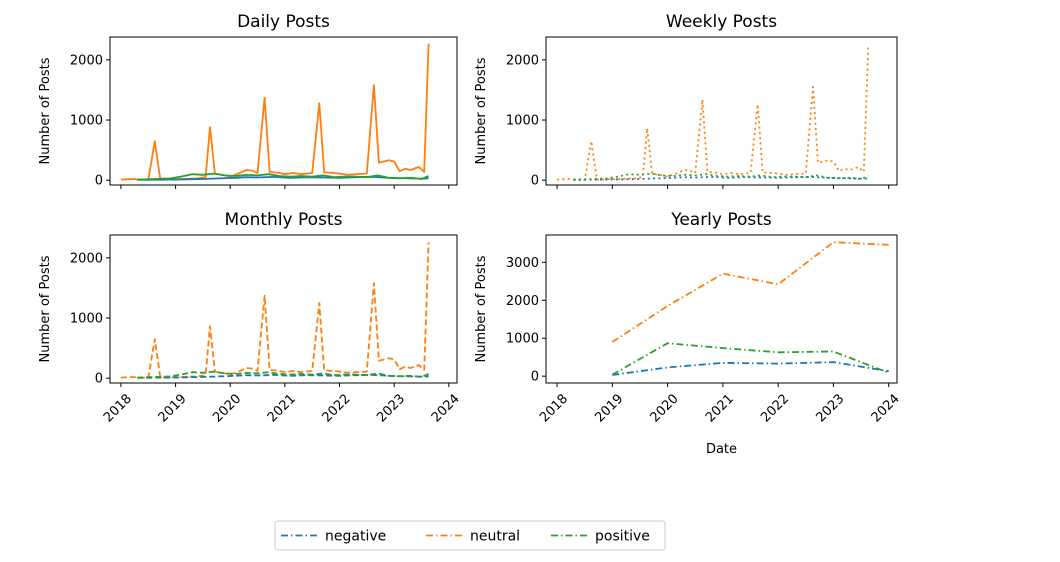 The image size is (1060, 562). Describe the element at coordinates (275, 112) in the screenshot. I see `daily-series-neutral` at that location.